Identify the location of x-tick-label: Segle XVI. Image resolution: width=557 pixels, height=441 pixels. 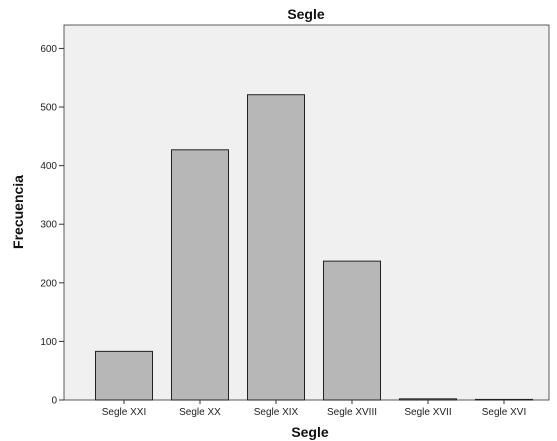
(504, 412).